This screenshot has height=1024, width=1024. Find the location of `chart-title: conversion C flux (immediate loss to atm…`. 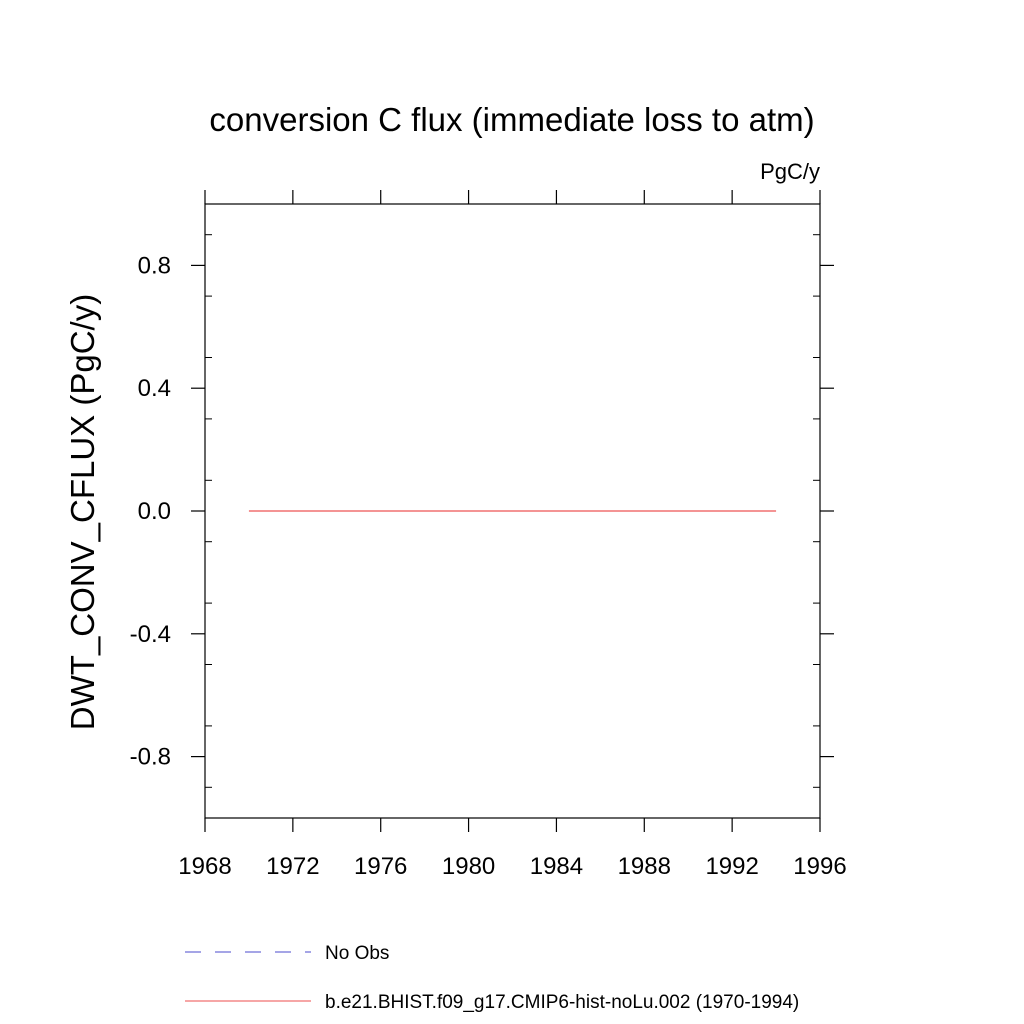

chart-title: conversion C flux (immediate loss to atm… is located at coordinates (511, 119).